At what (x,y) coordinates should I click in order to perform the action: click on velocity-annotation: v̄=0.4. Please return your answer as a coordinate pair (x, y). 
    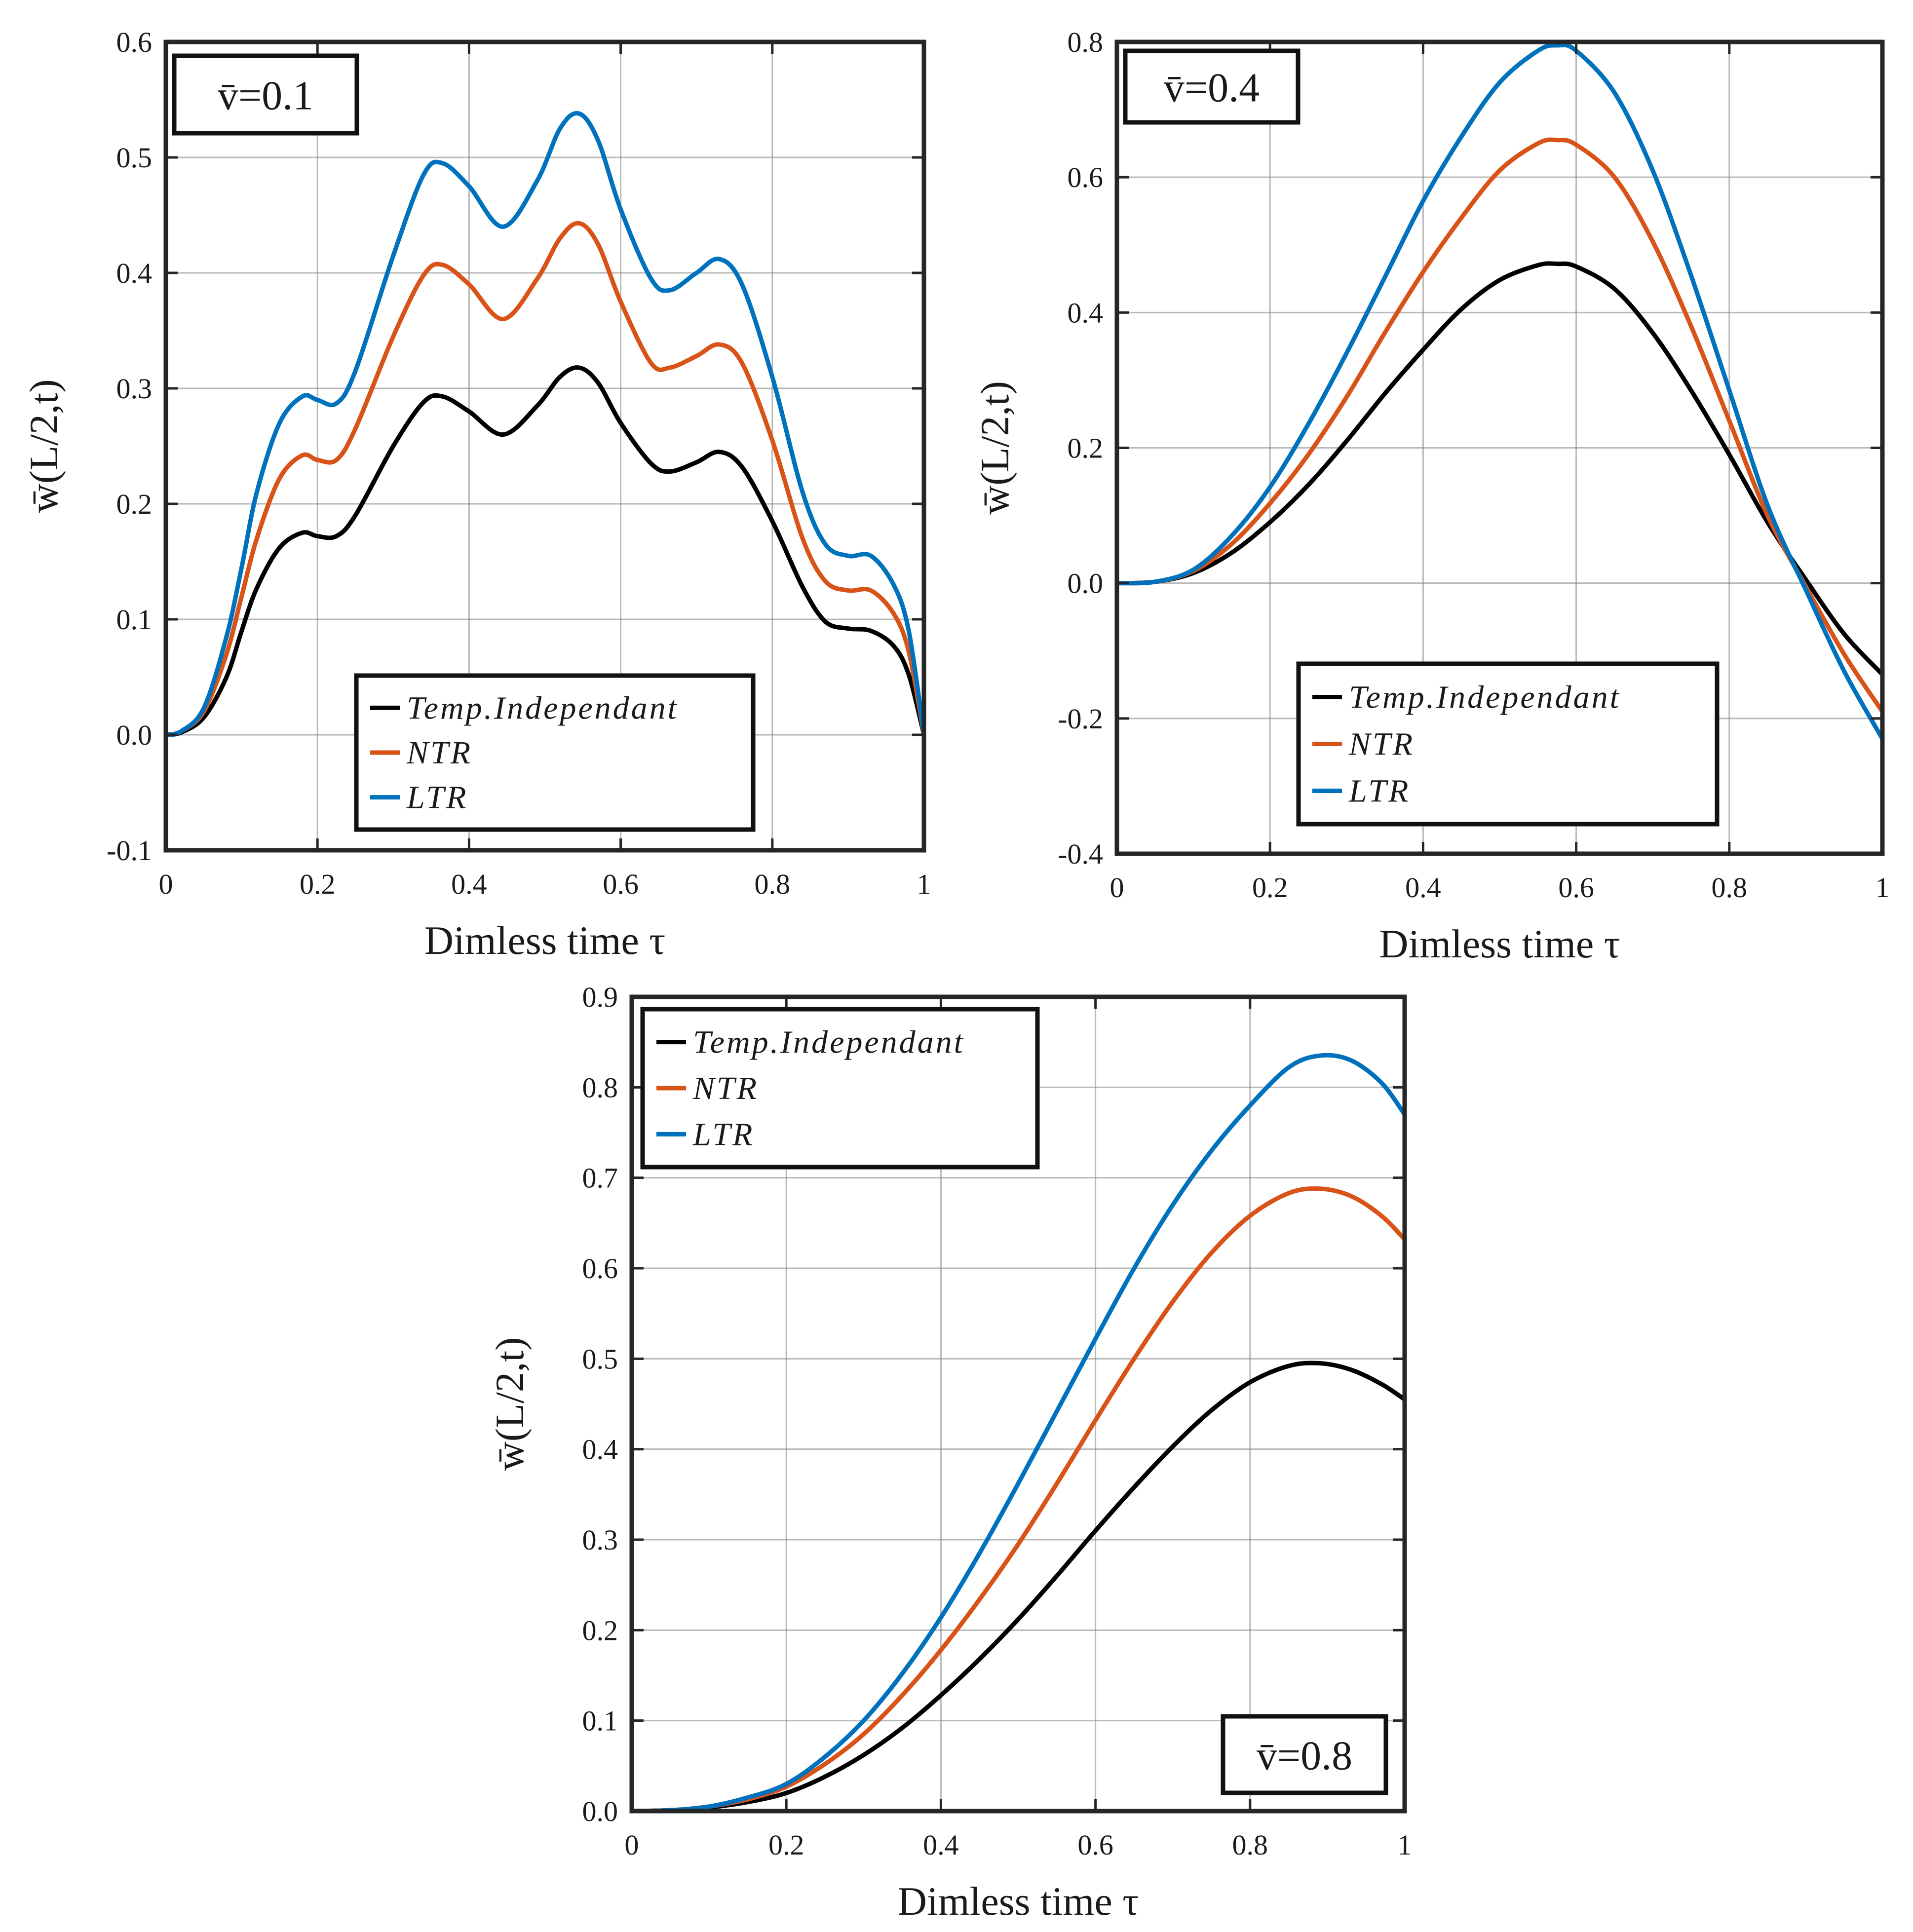
    Looking at the image, I should click on (1212, 86).